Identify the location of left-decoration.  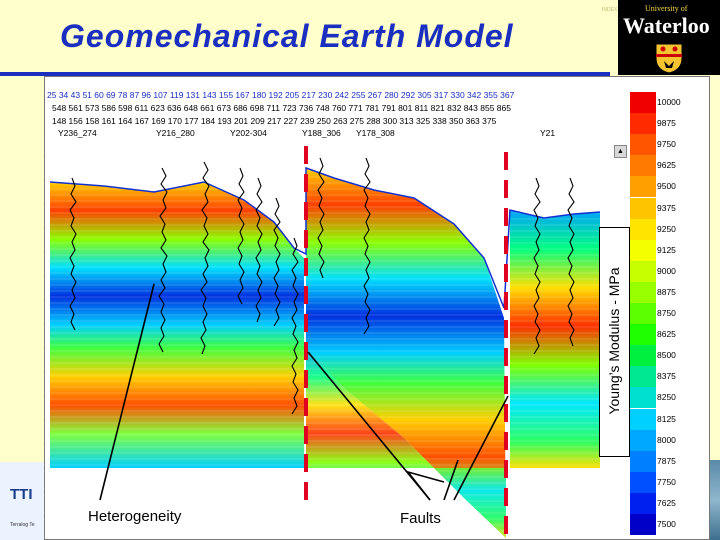
(22, 501).